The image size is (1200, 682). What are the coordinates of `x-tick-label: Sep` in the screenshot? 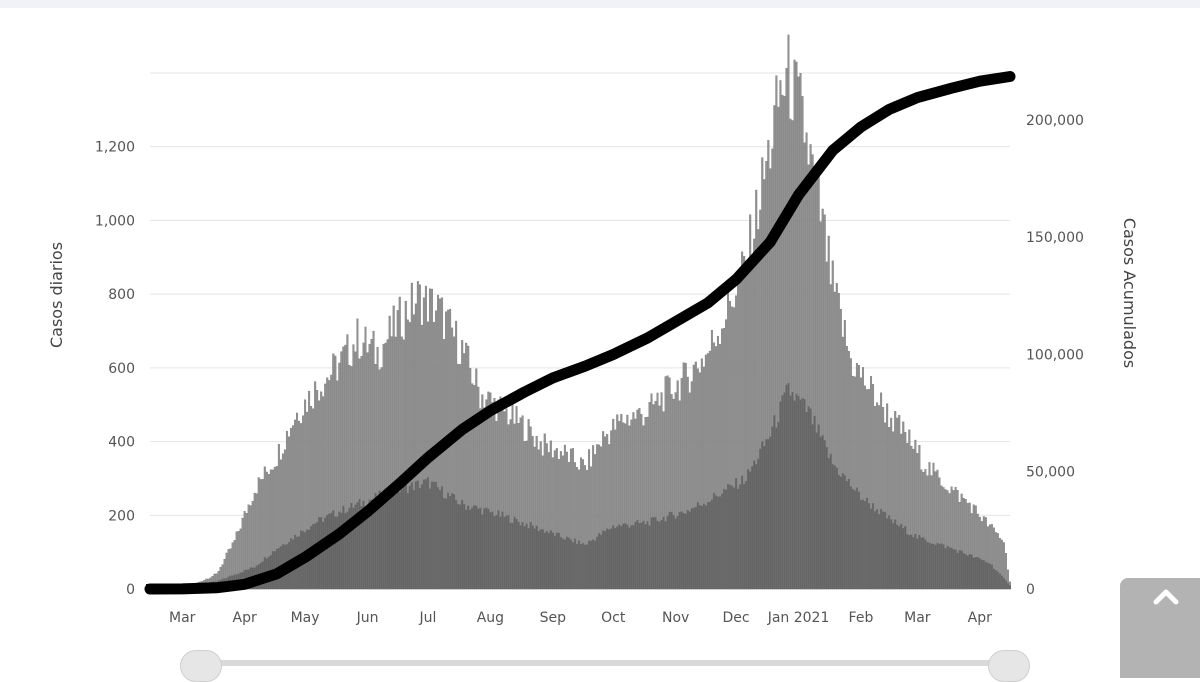 It's located at (553, 618).